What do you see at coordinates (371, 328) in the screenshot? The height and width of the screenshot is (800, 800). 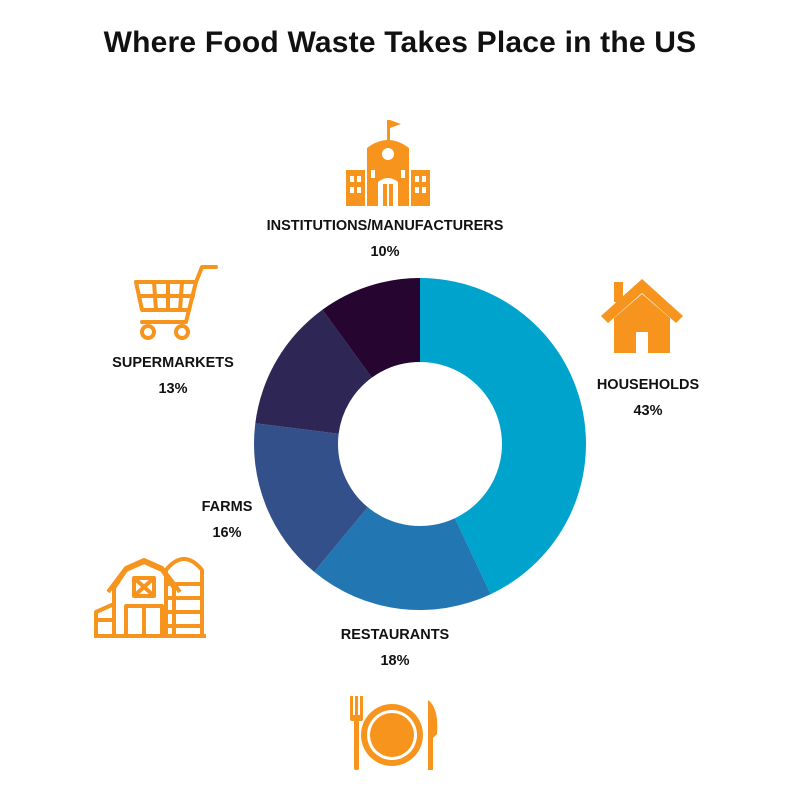 I see `slice-institutions-manufacturers` at bounding box center [371, 328].